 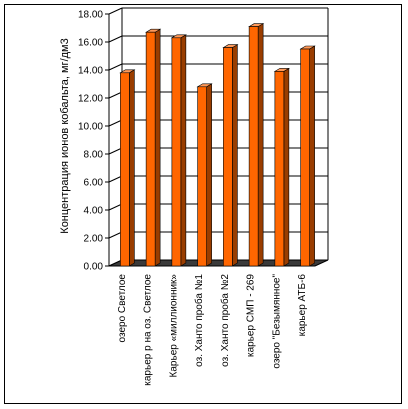 What do you see at coordinates (276, 321) in the screenshot?
I see `x-tick-label: озеро "Безымянное"` at bounding box center [276, 321].